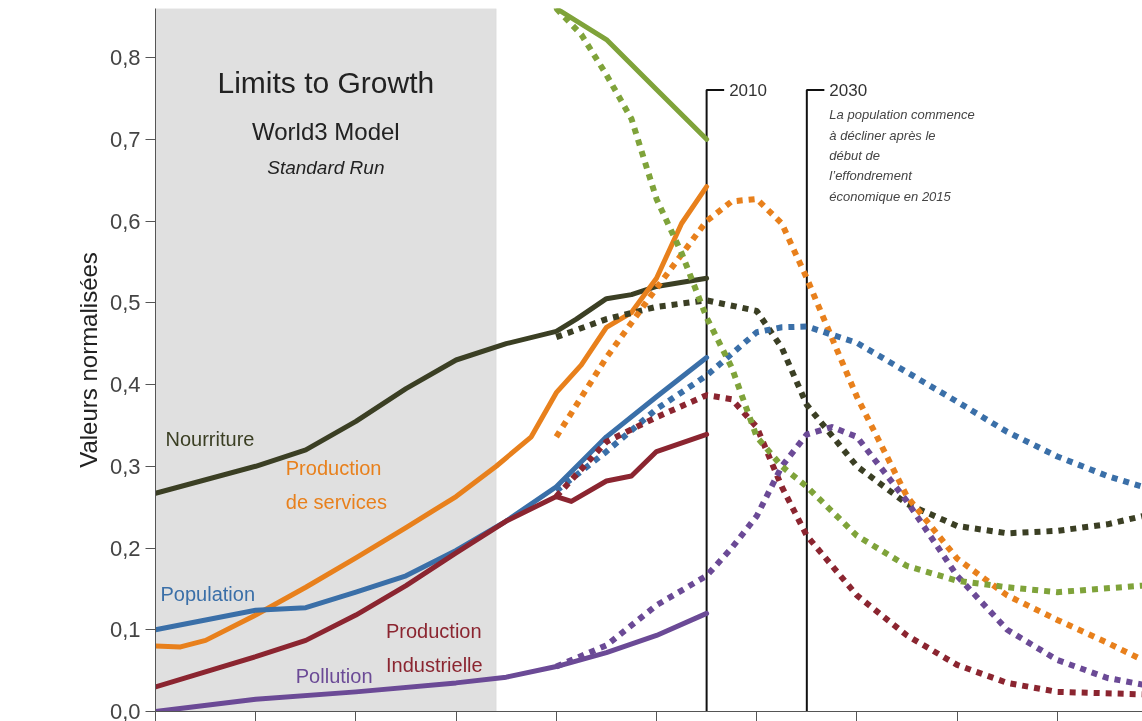  I want to click on series-label: Production de services, so click(336, 484).